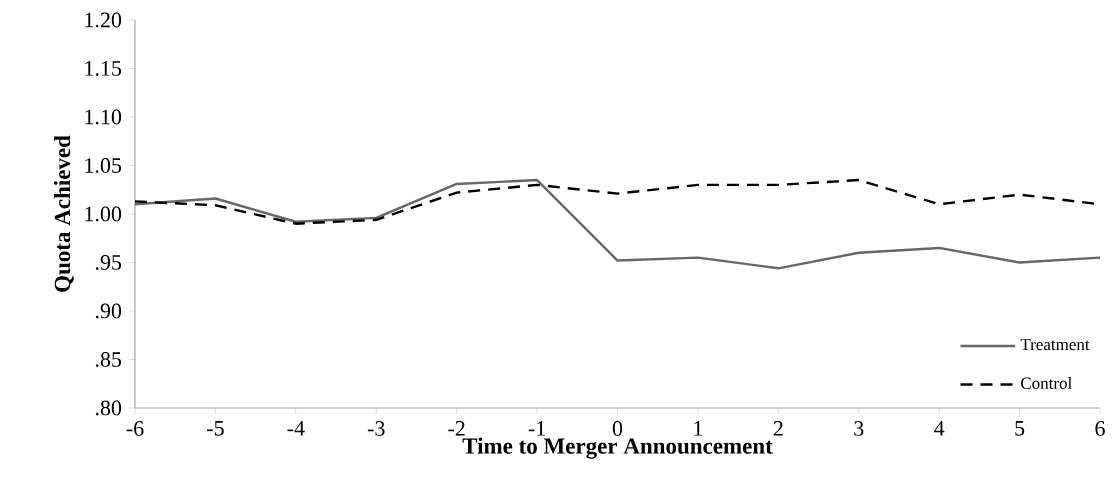 The image size is (1120, 498). What do you see at coordinates (215, 428) in the screenshot?
I see `x-tick-label: -5` at bounding box center [215, 428].